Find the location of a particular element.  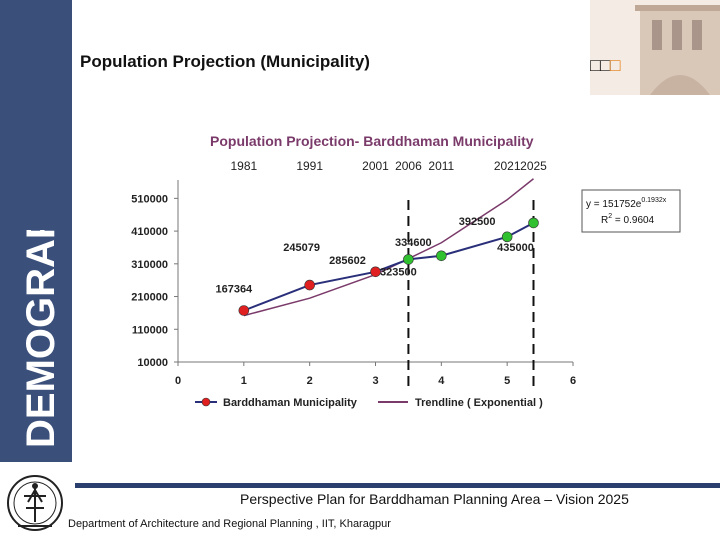

y-tick-label: 10000 is located at coordinates (152, 363).